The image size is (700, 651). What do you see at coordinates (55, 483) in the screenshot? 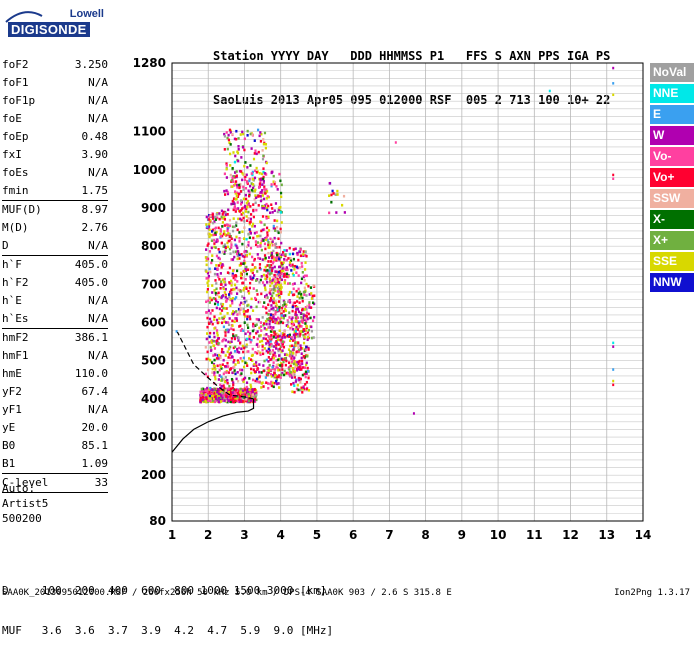
I see `param-row: C-level 33` at bounding box center [55, 483].